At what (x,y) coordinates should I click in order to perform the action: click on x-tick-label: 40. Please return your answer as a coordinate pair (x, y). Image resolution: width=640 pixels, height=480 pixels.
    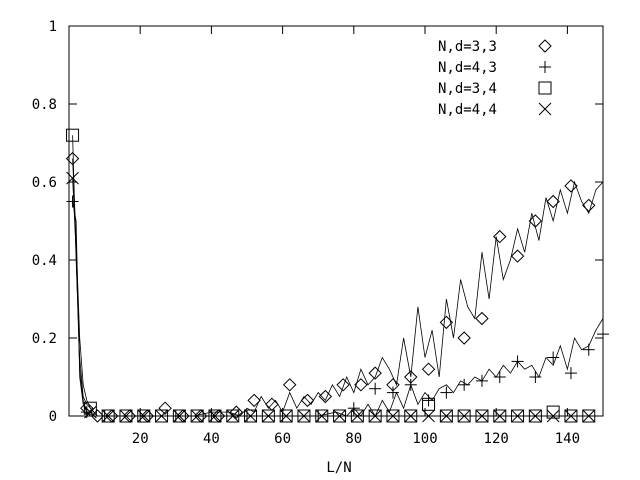
    Looking at the image, I should click on (211, 439).